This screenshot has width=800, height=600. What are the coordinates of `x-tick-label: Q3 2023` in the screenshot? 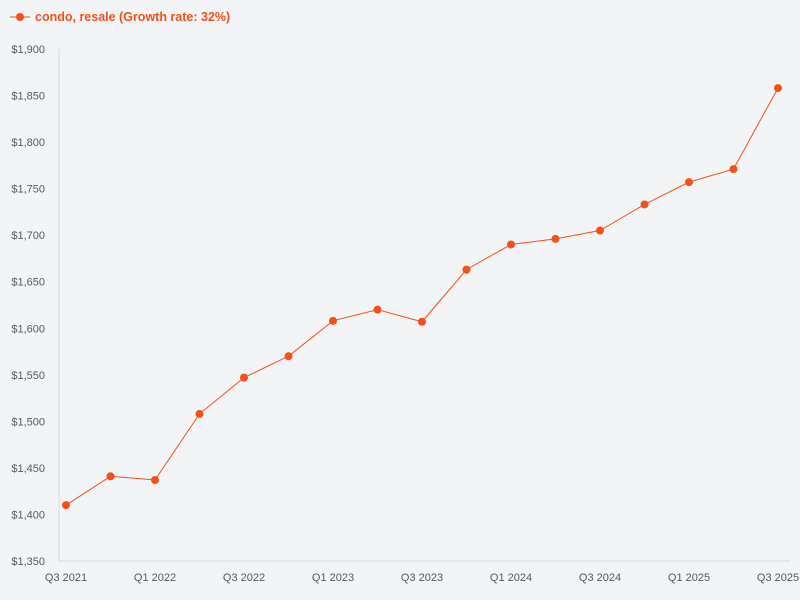 It's located at (422, 578).